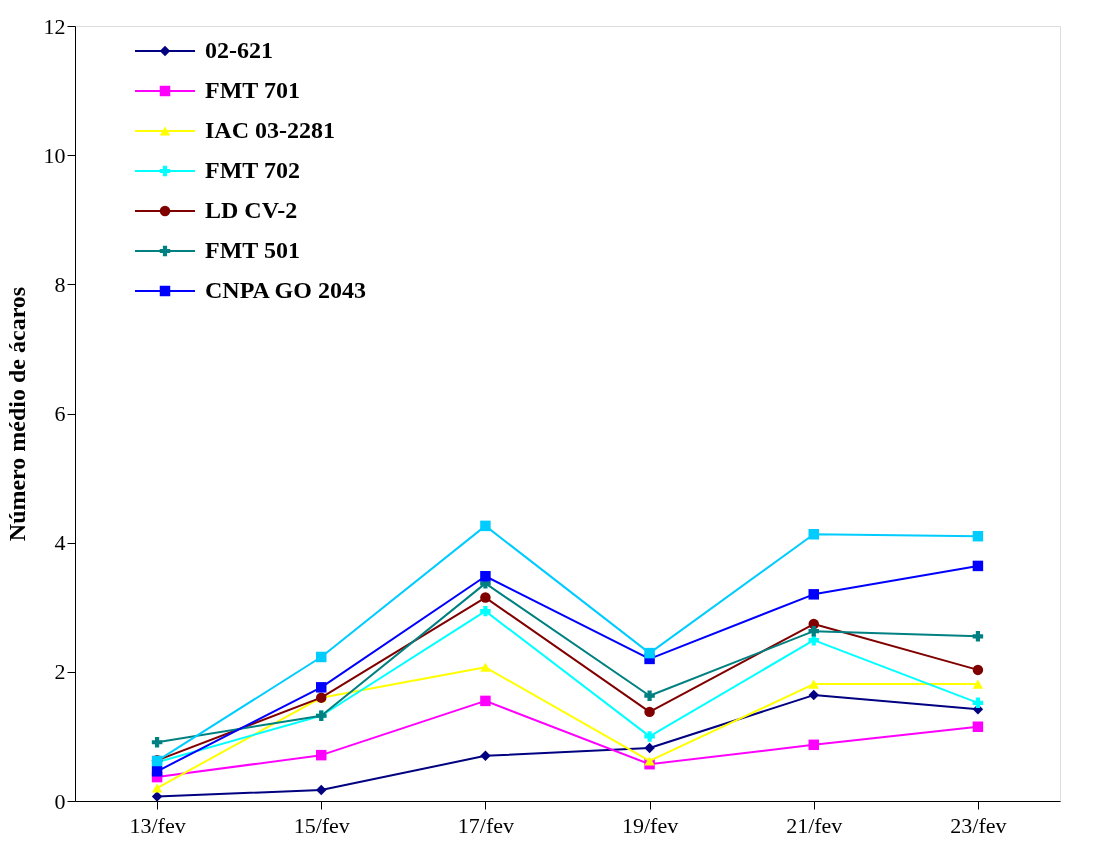 This screenshot has width=1114, height=859. I want to click on legend-label: FMT 501, so click(252, 250).